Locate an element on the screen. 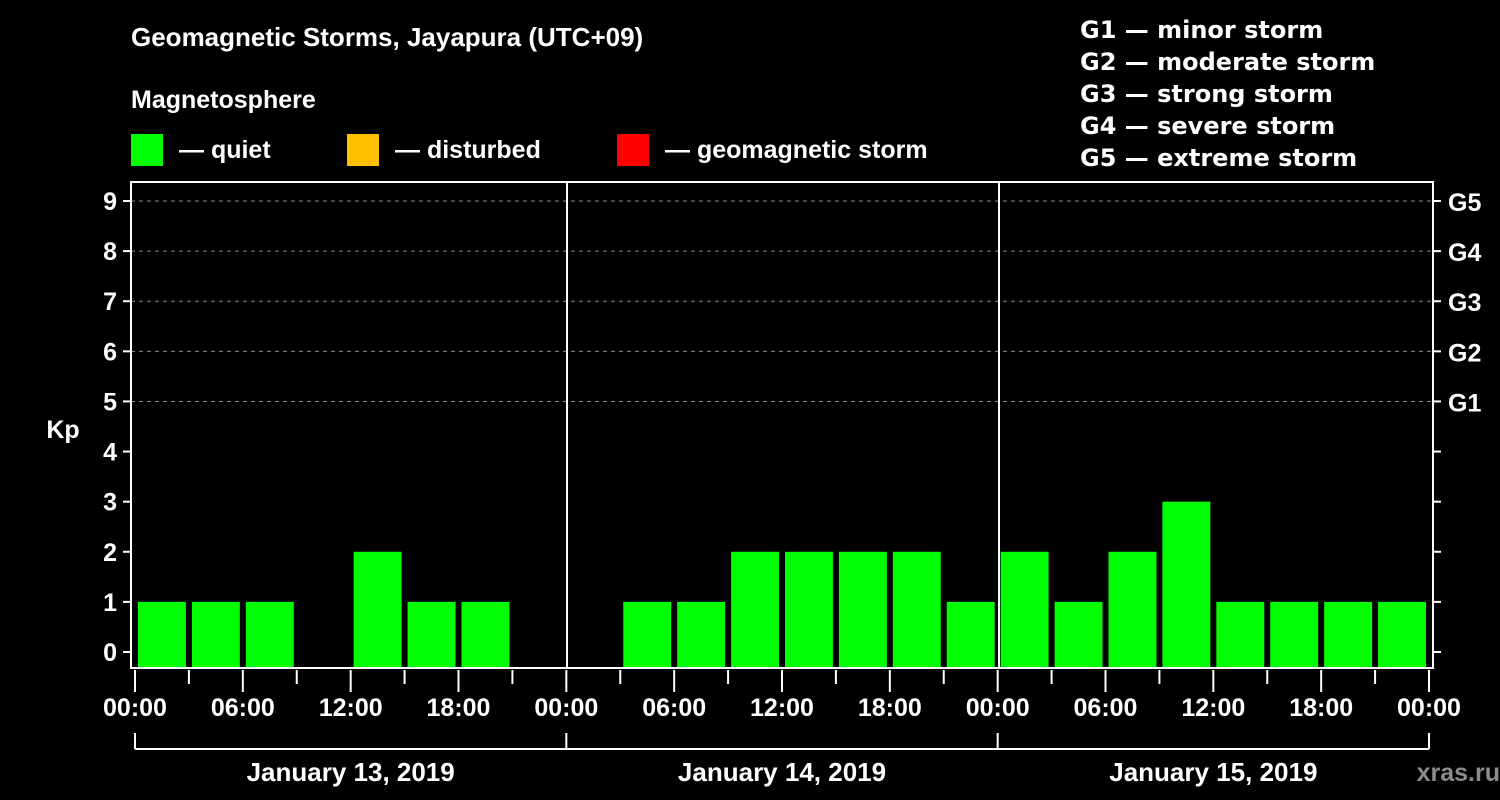  y-tick-label: 8 is located at coordinates (110, 252).